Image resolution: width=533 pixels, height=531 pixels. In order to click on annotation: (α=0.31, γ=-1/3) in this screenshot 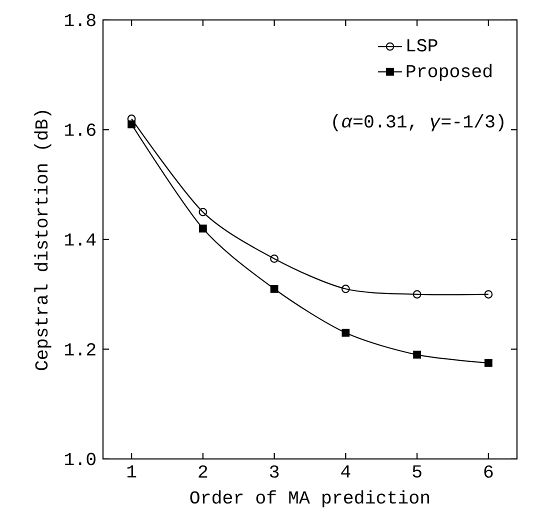, I will do `click(418, 123)`.